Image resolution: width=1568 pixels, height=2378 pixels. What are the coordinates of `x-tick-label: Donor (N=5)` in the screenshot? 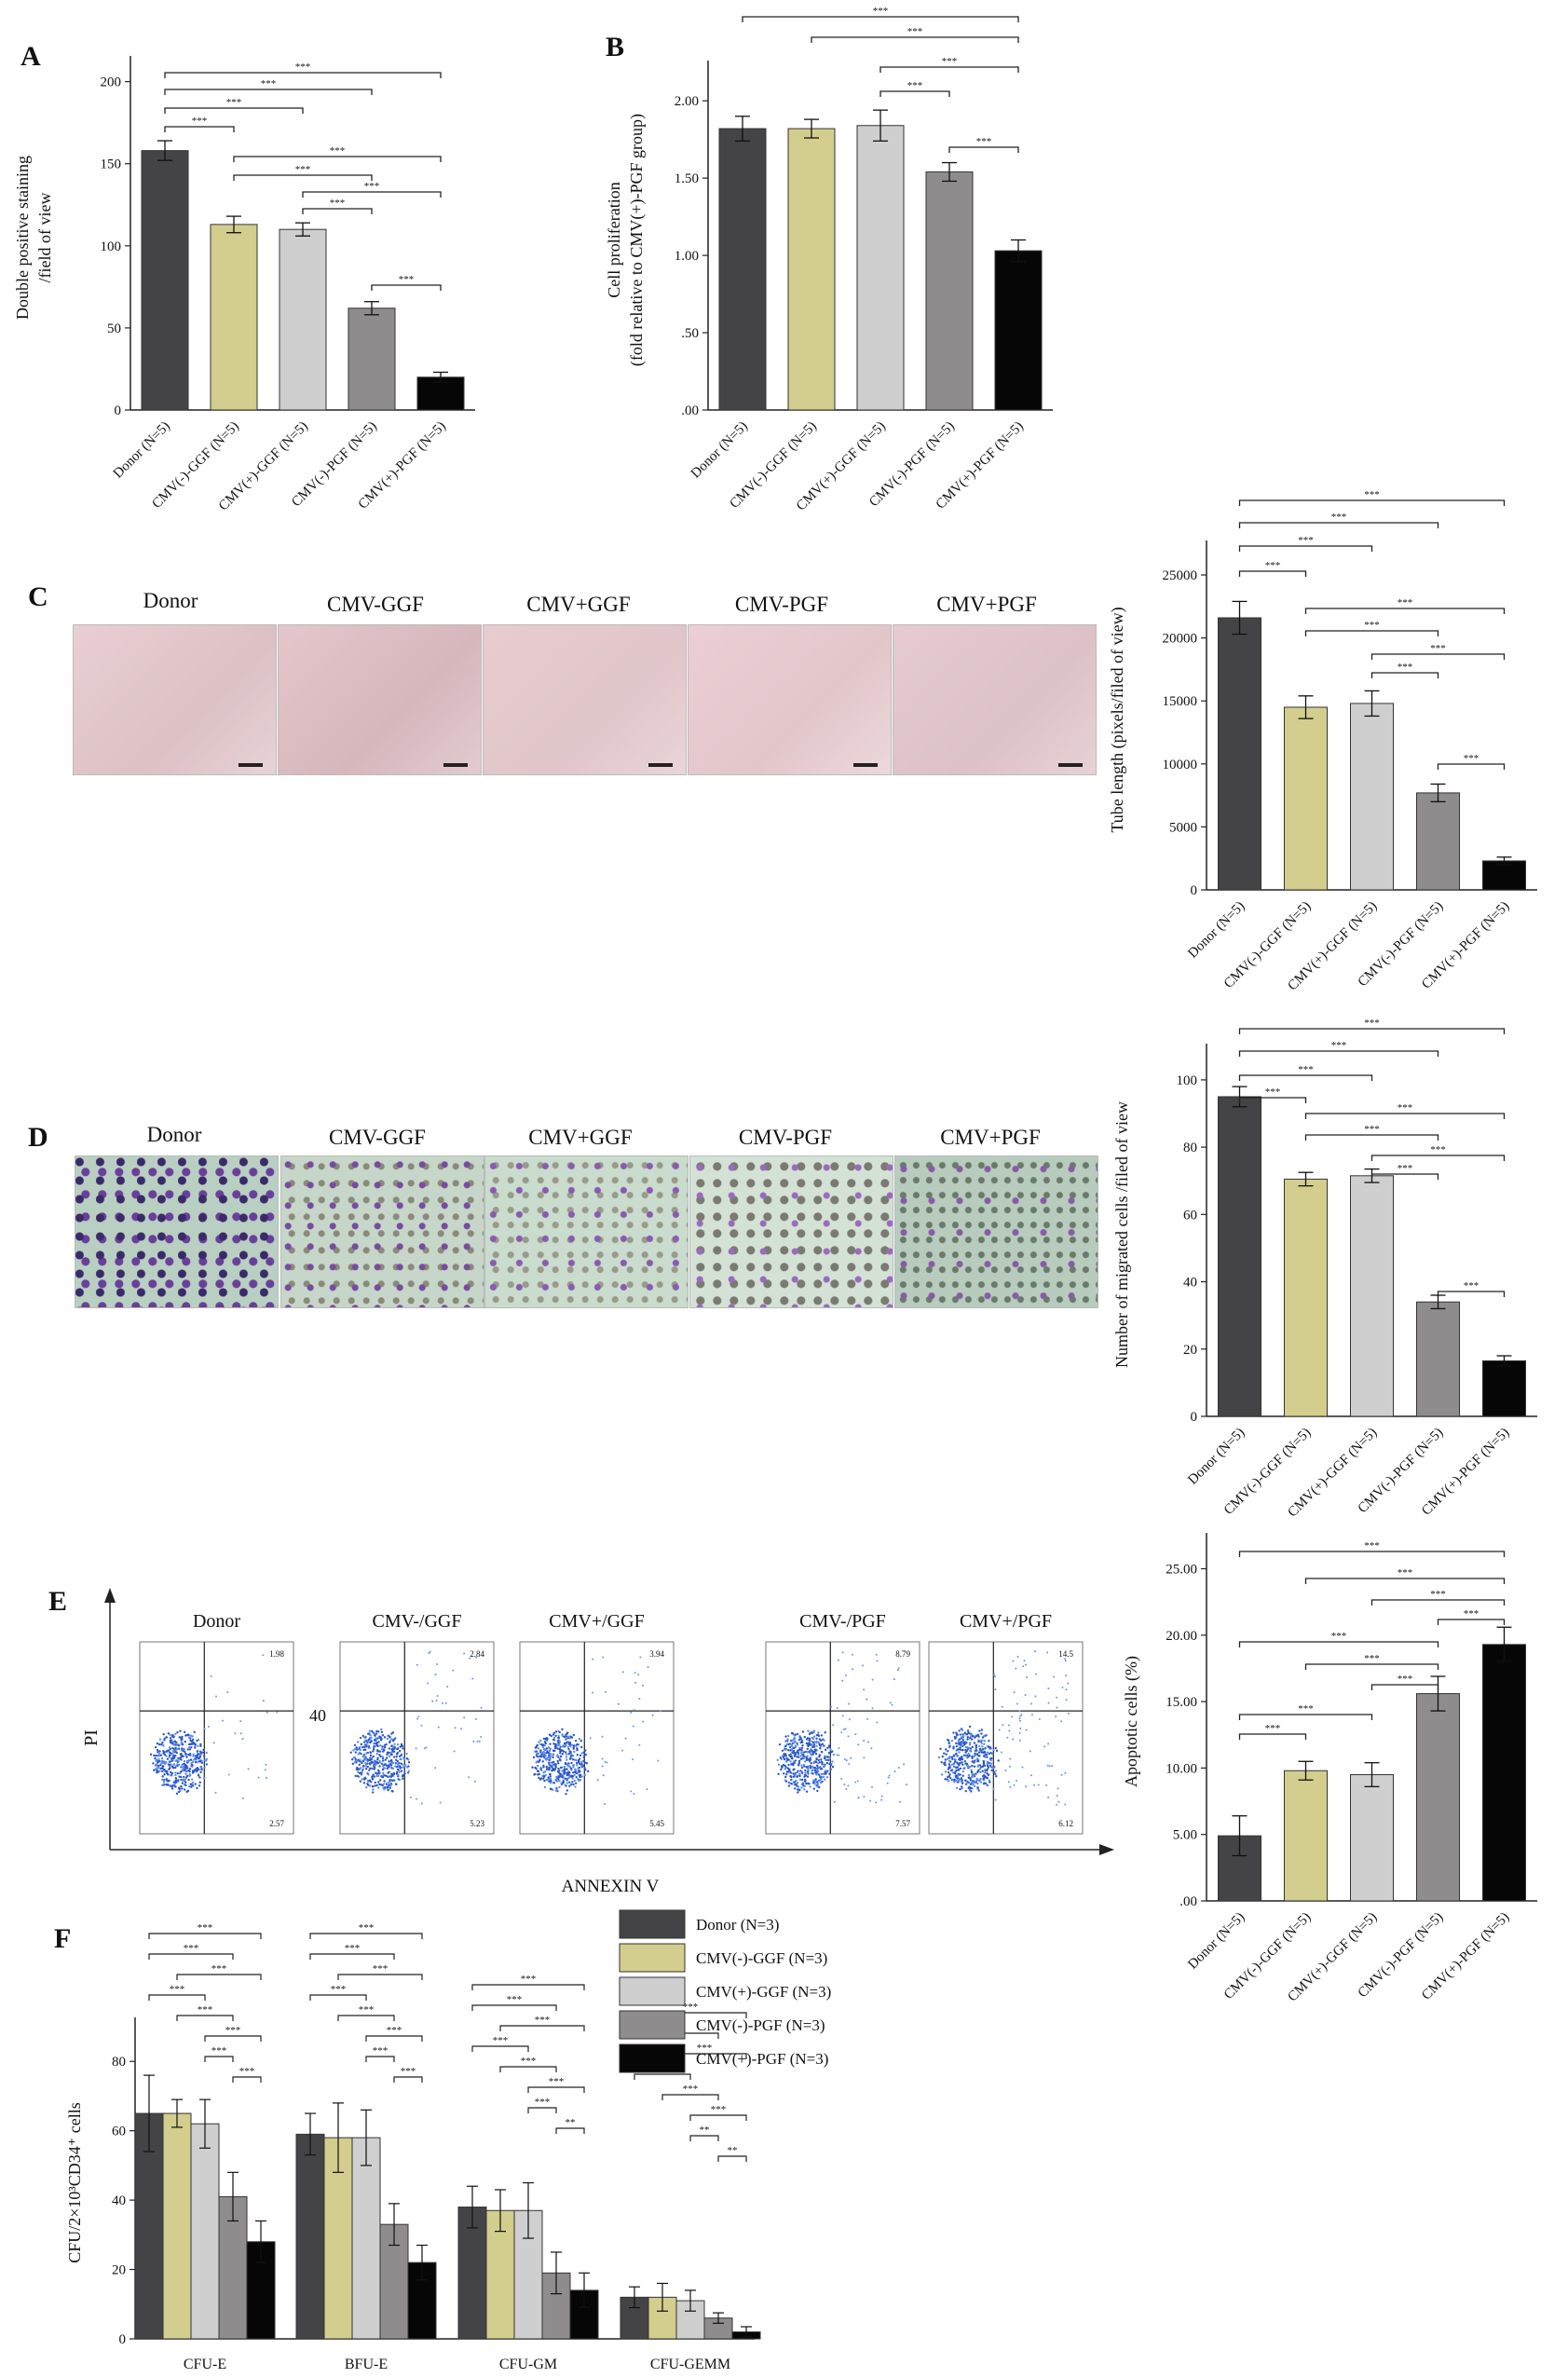 It's located at (1216, 1457).